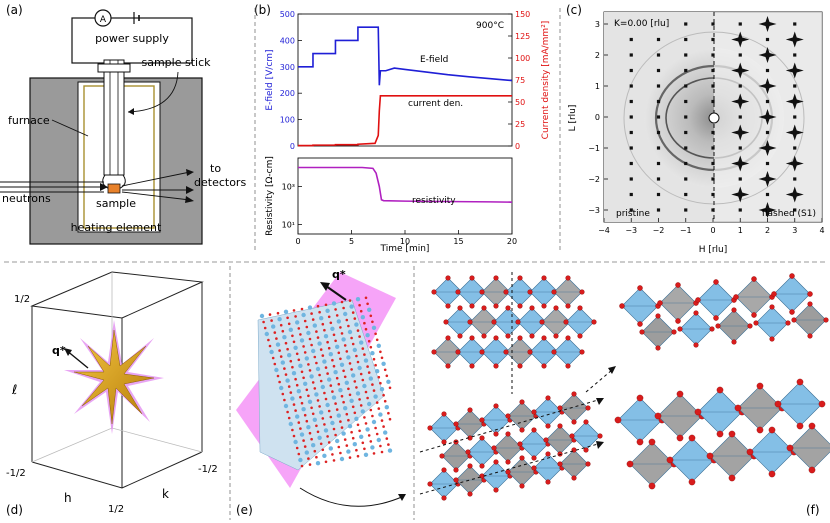 This screenshot has width=830, height=523. Describe the element at coordinates (22, 299) in the screenshot. I see `d-top-half: 1/2` at that location.